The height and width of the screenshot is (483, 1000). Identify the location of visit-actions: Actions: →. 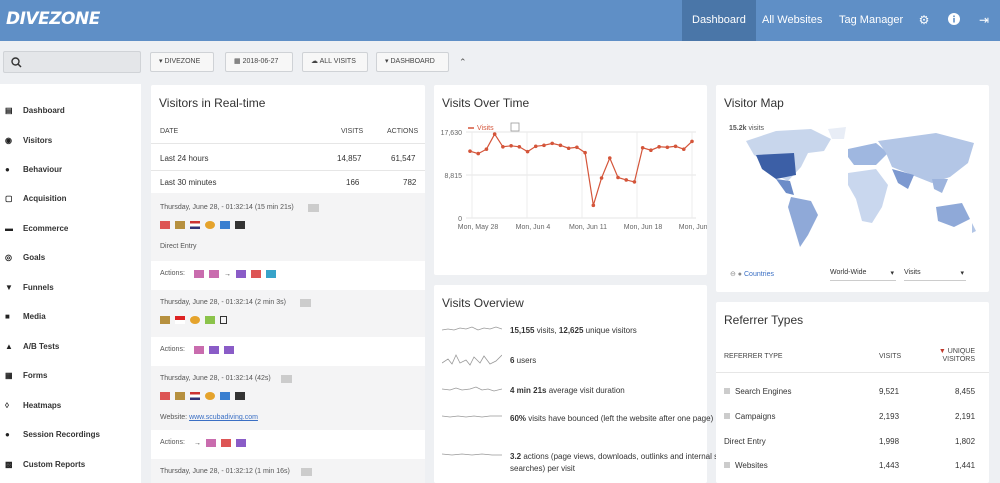
(288, 444).